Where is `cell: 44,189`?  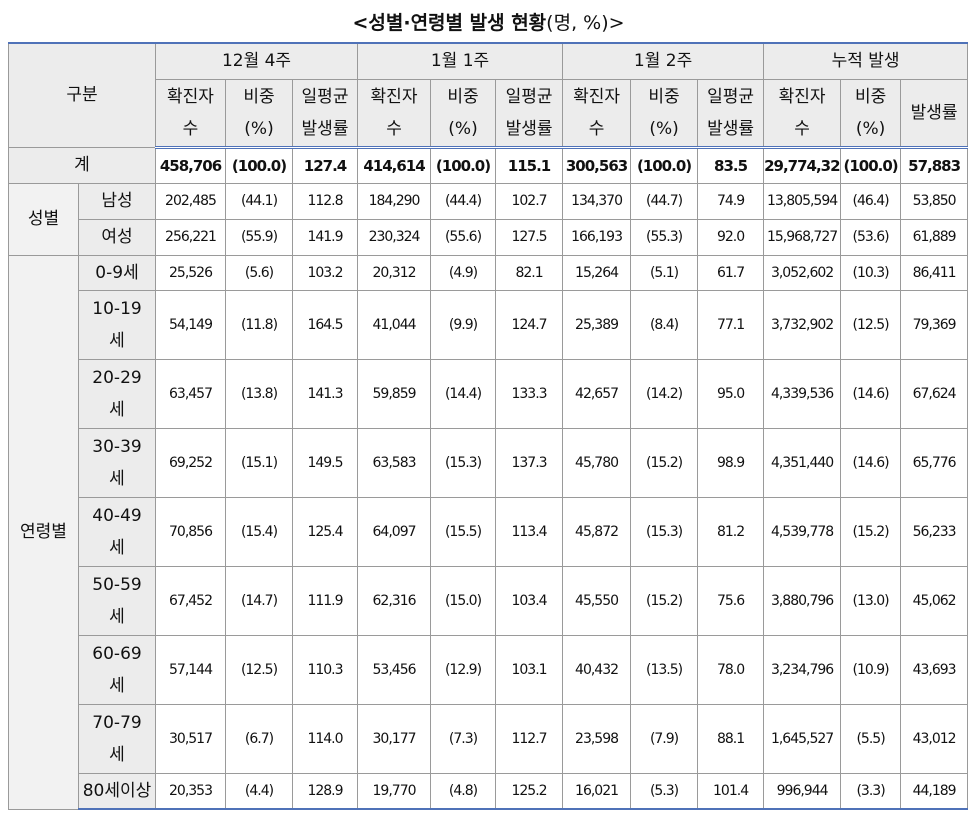
cell: 44,189 is located at coordinates (934, 791).